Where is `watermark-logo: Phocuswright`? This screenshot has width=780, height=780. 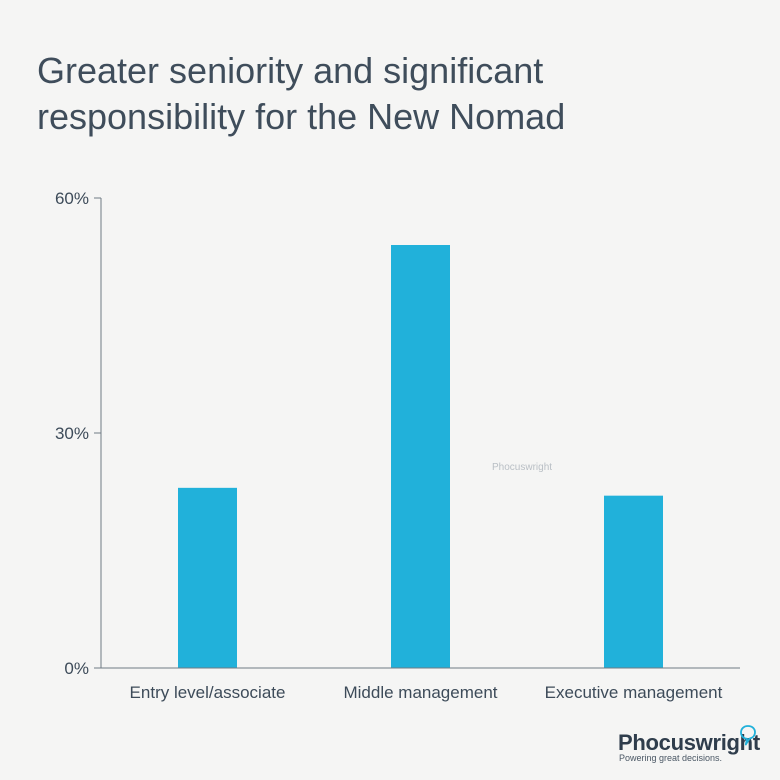
watermark-logo: Phocuswright is located at coordinates (522, 467).